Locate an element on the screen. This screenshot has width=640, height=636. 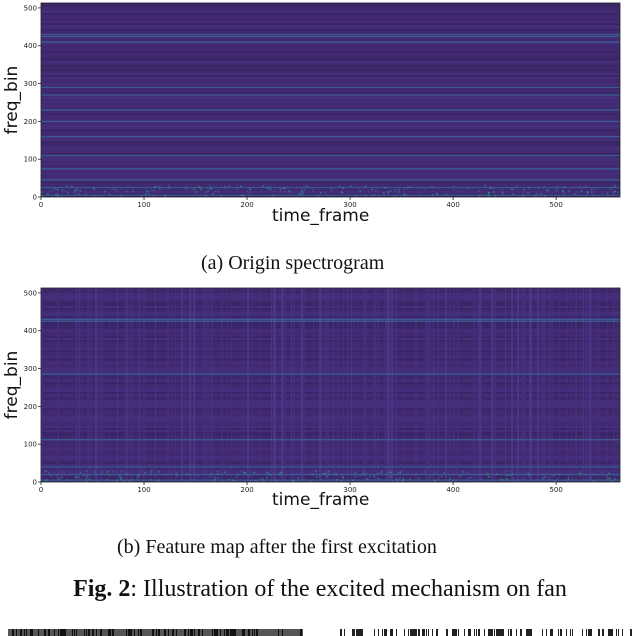
y-tick-label: 400 is located at coordinates (30, 46).